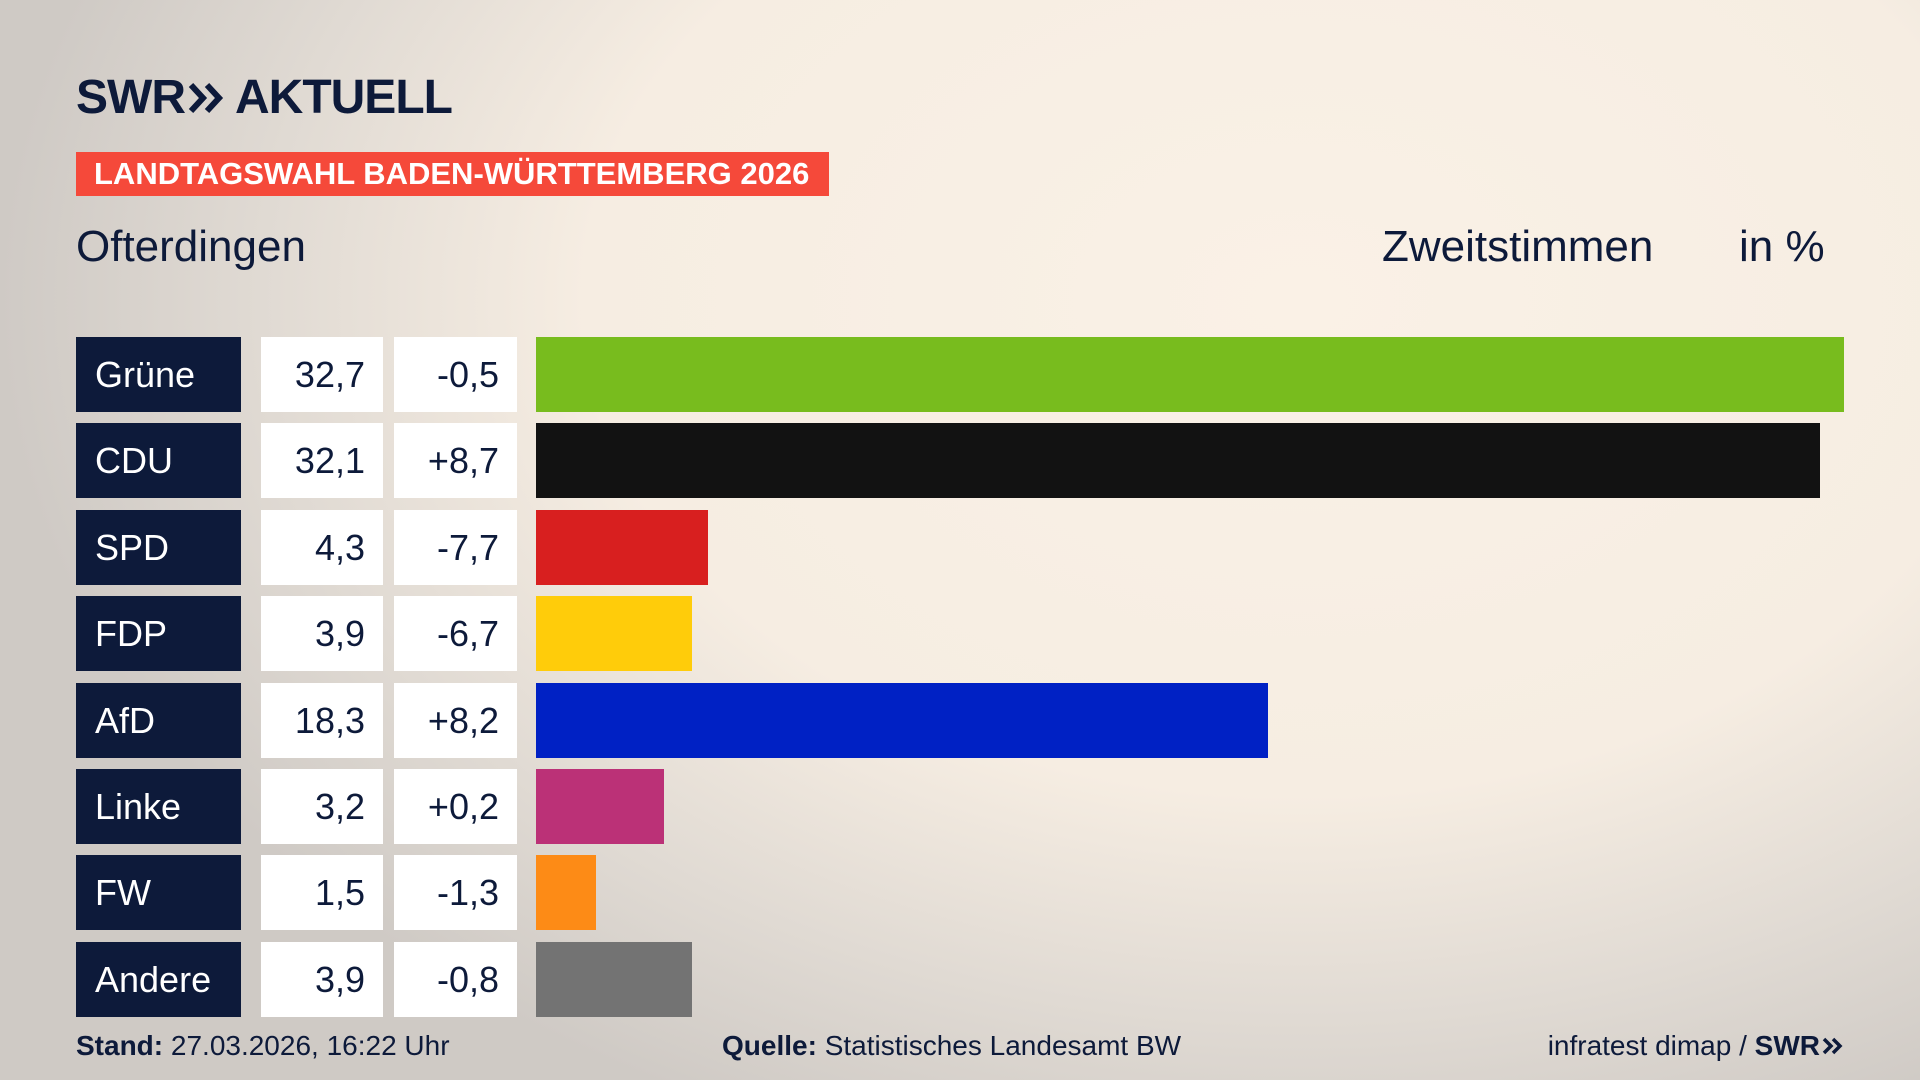 This screenshot has height=1080, width=1920. What do you see at coordinates (158, 547) in the screenshot?
I see `category-label: SPD` at bounding box center [158, 547].